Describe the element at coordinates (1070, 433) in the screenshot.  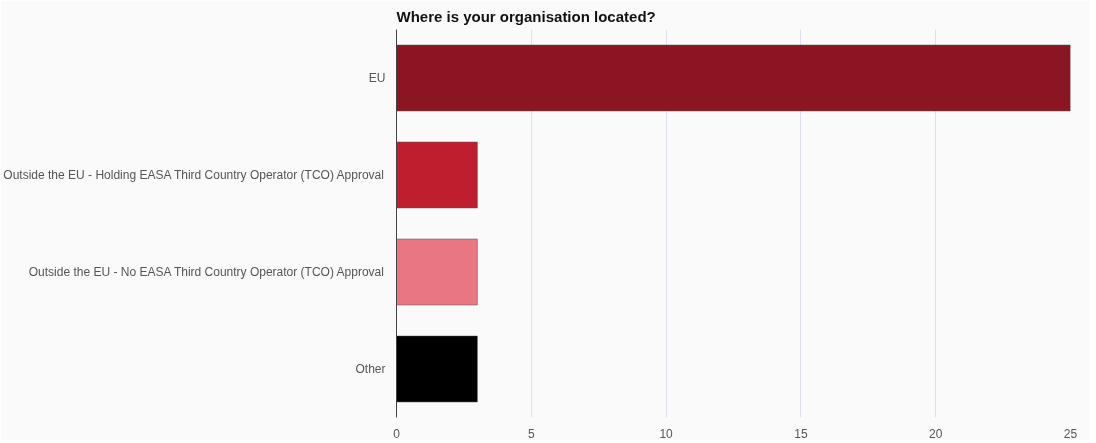
I see `x-tick-label: 25` at that location.